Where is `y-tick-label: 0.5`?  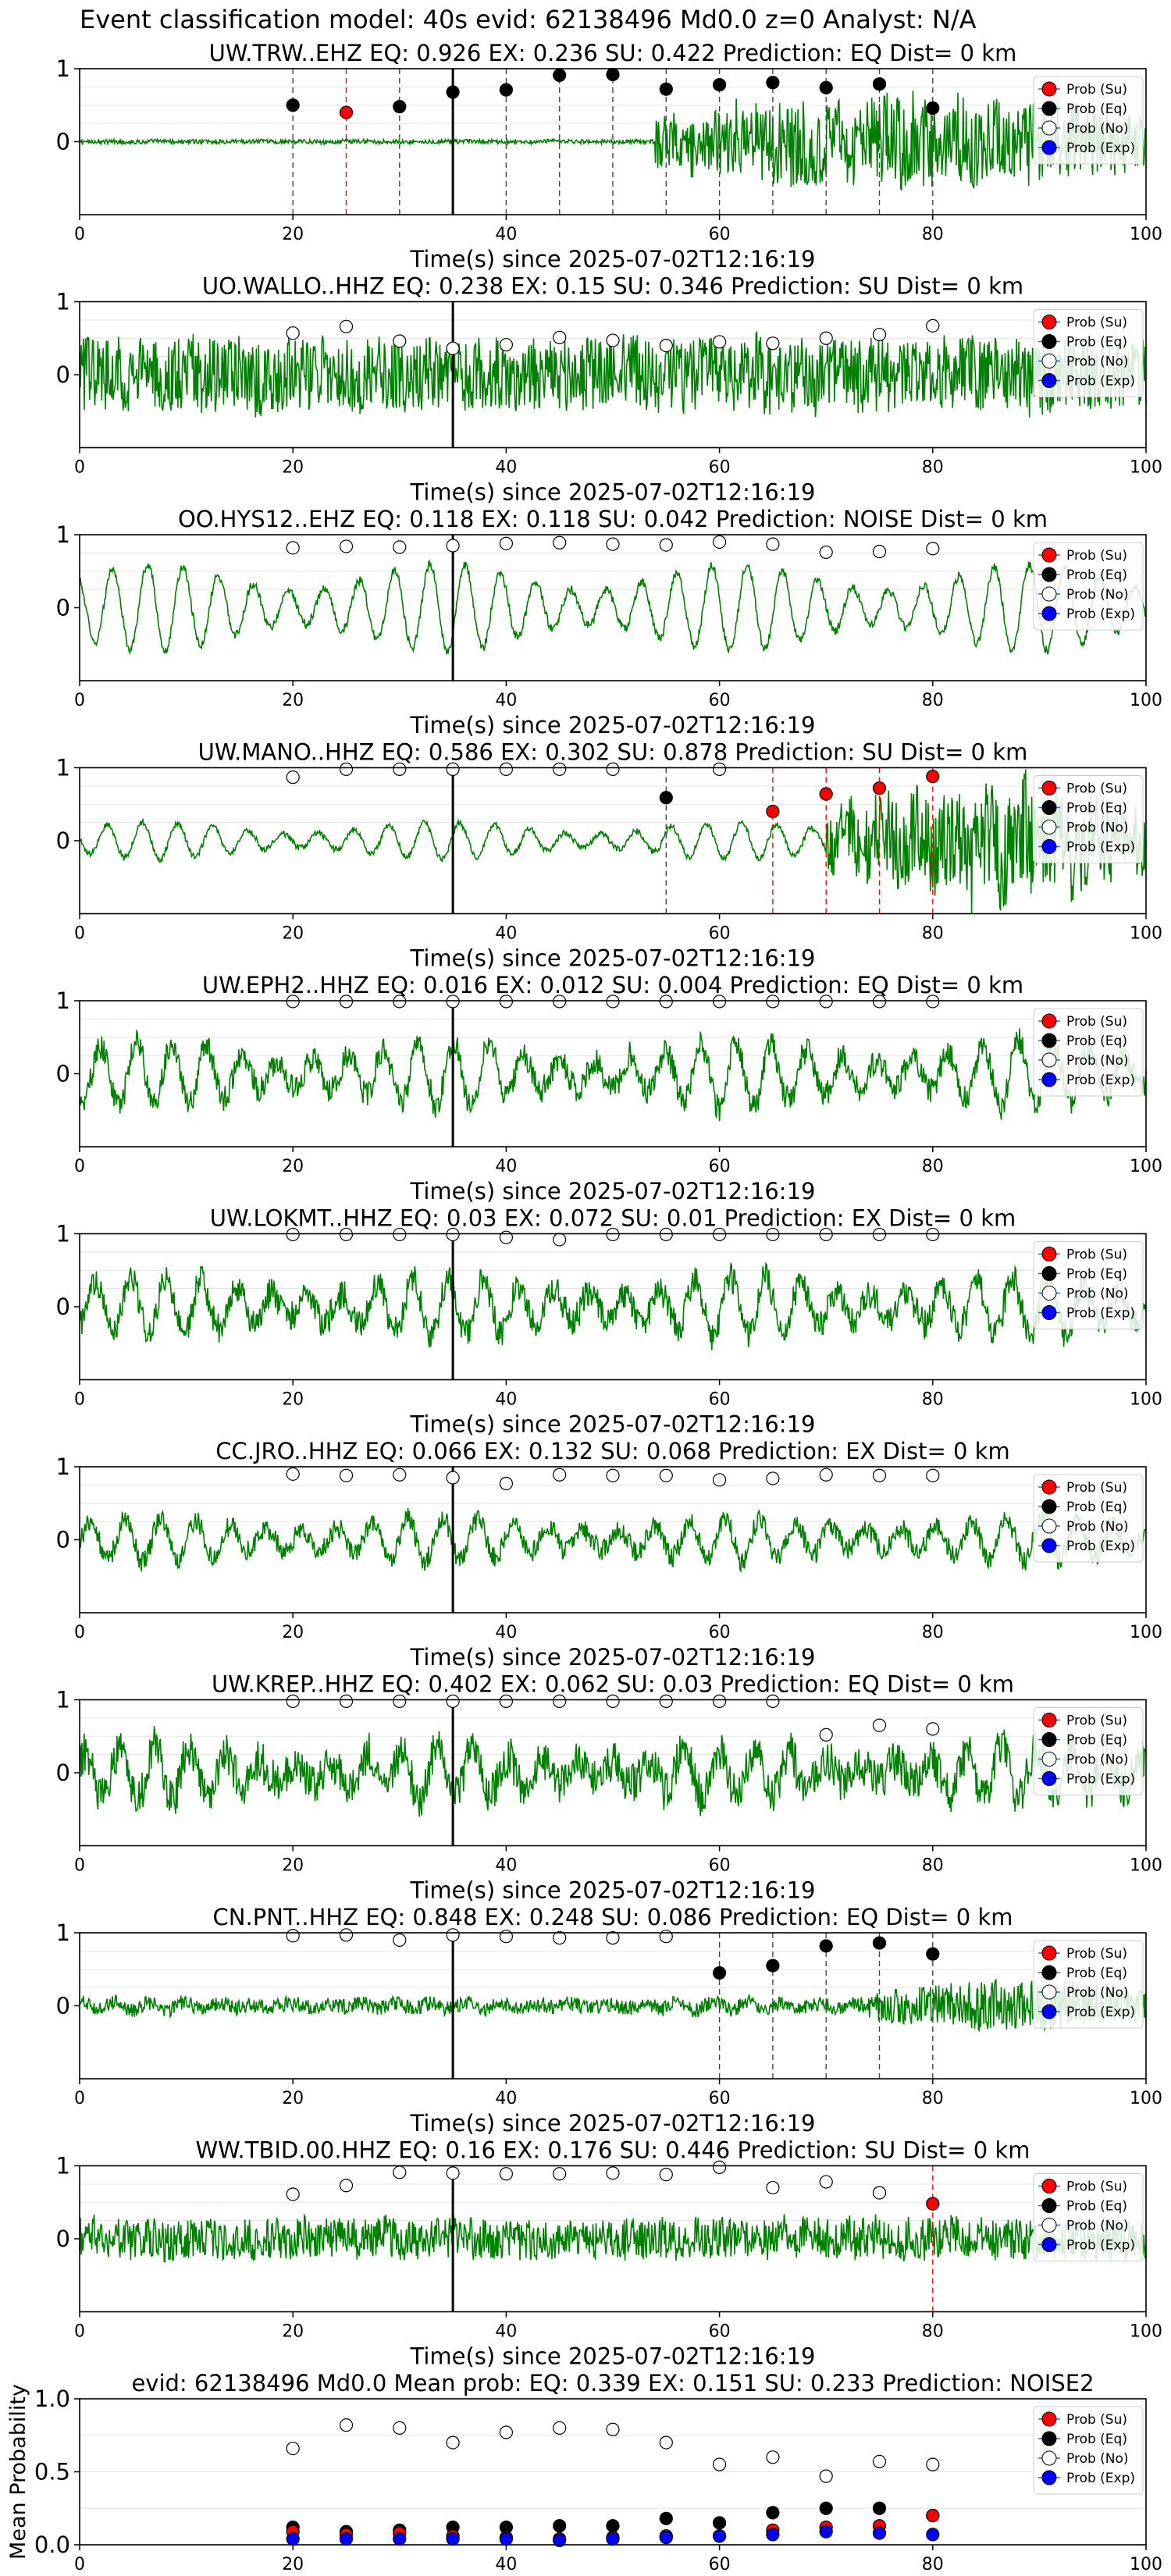
y-tick-label: 0.5 is located at coordinates (52, 2472).